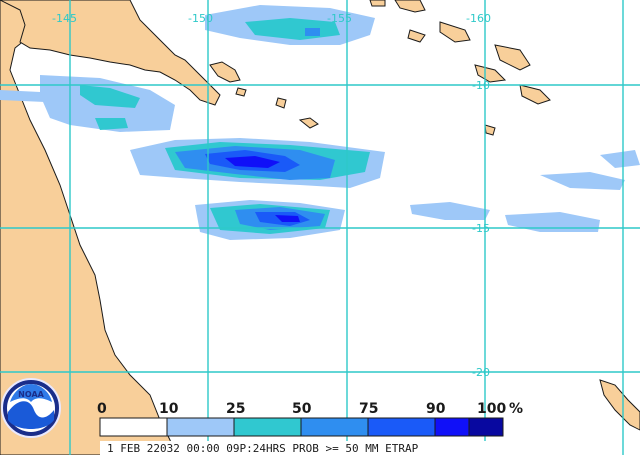 This screenshot has width=640, height=455. I want to click on land-new-caledonia, so click(619, 405).